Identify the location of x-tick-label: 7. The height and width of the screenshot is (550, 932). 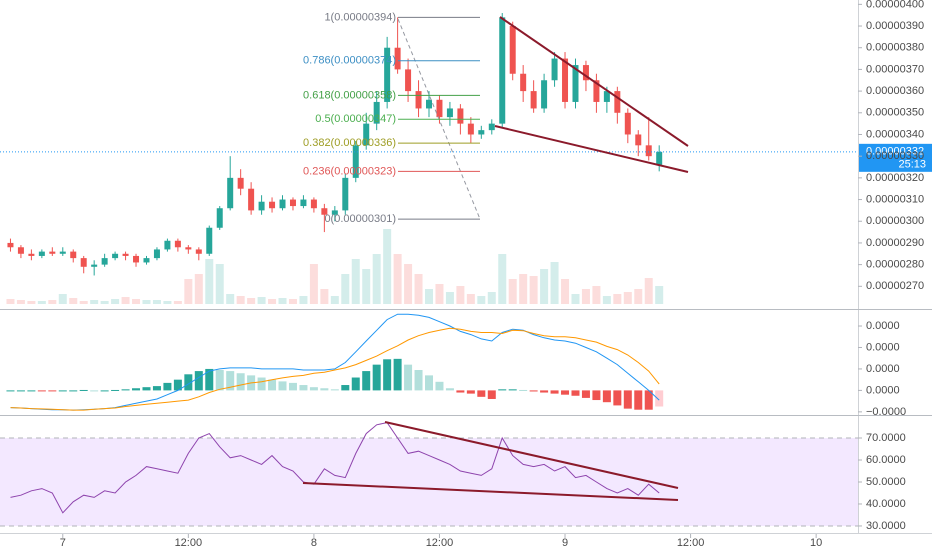
(63, 543).